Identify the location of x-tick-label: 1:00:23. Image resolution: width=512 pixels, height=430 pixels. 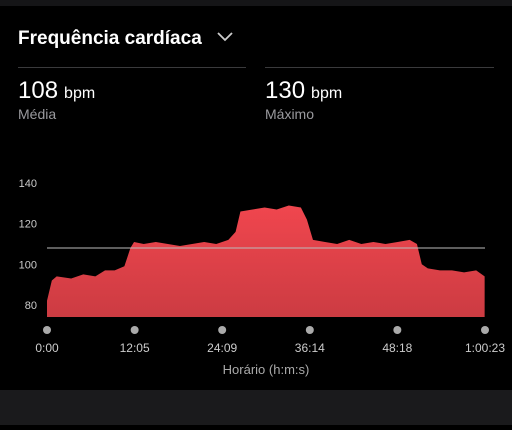
(485, 348).